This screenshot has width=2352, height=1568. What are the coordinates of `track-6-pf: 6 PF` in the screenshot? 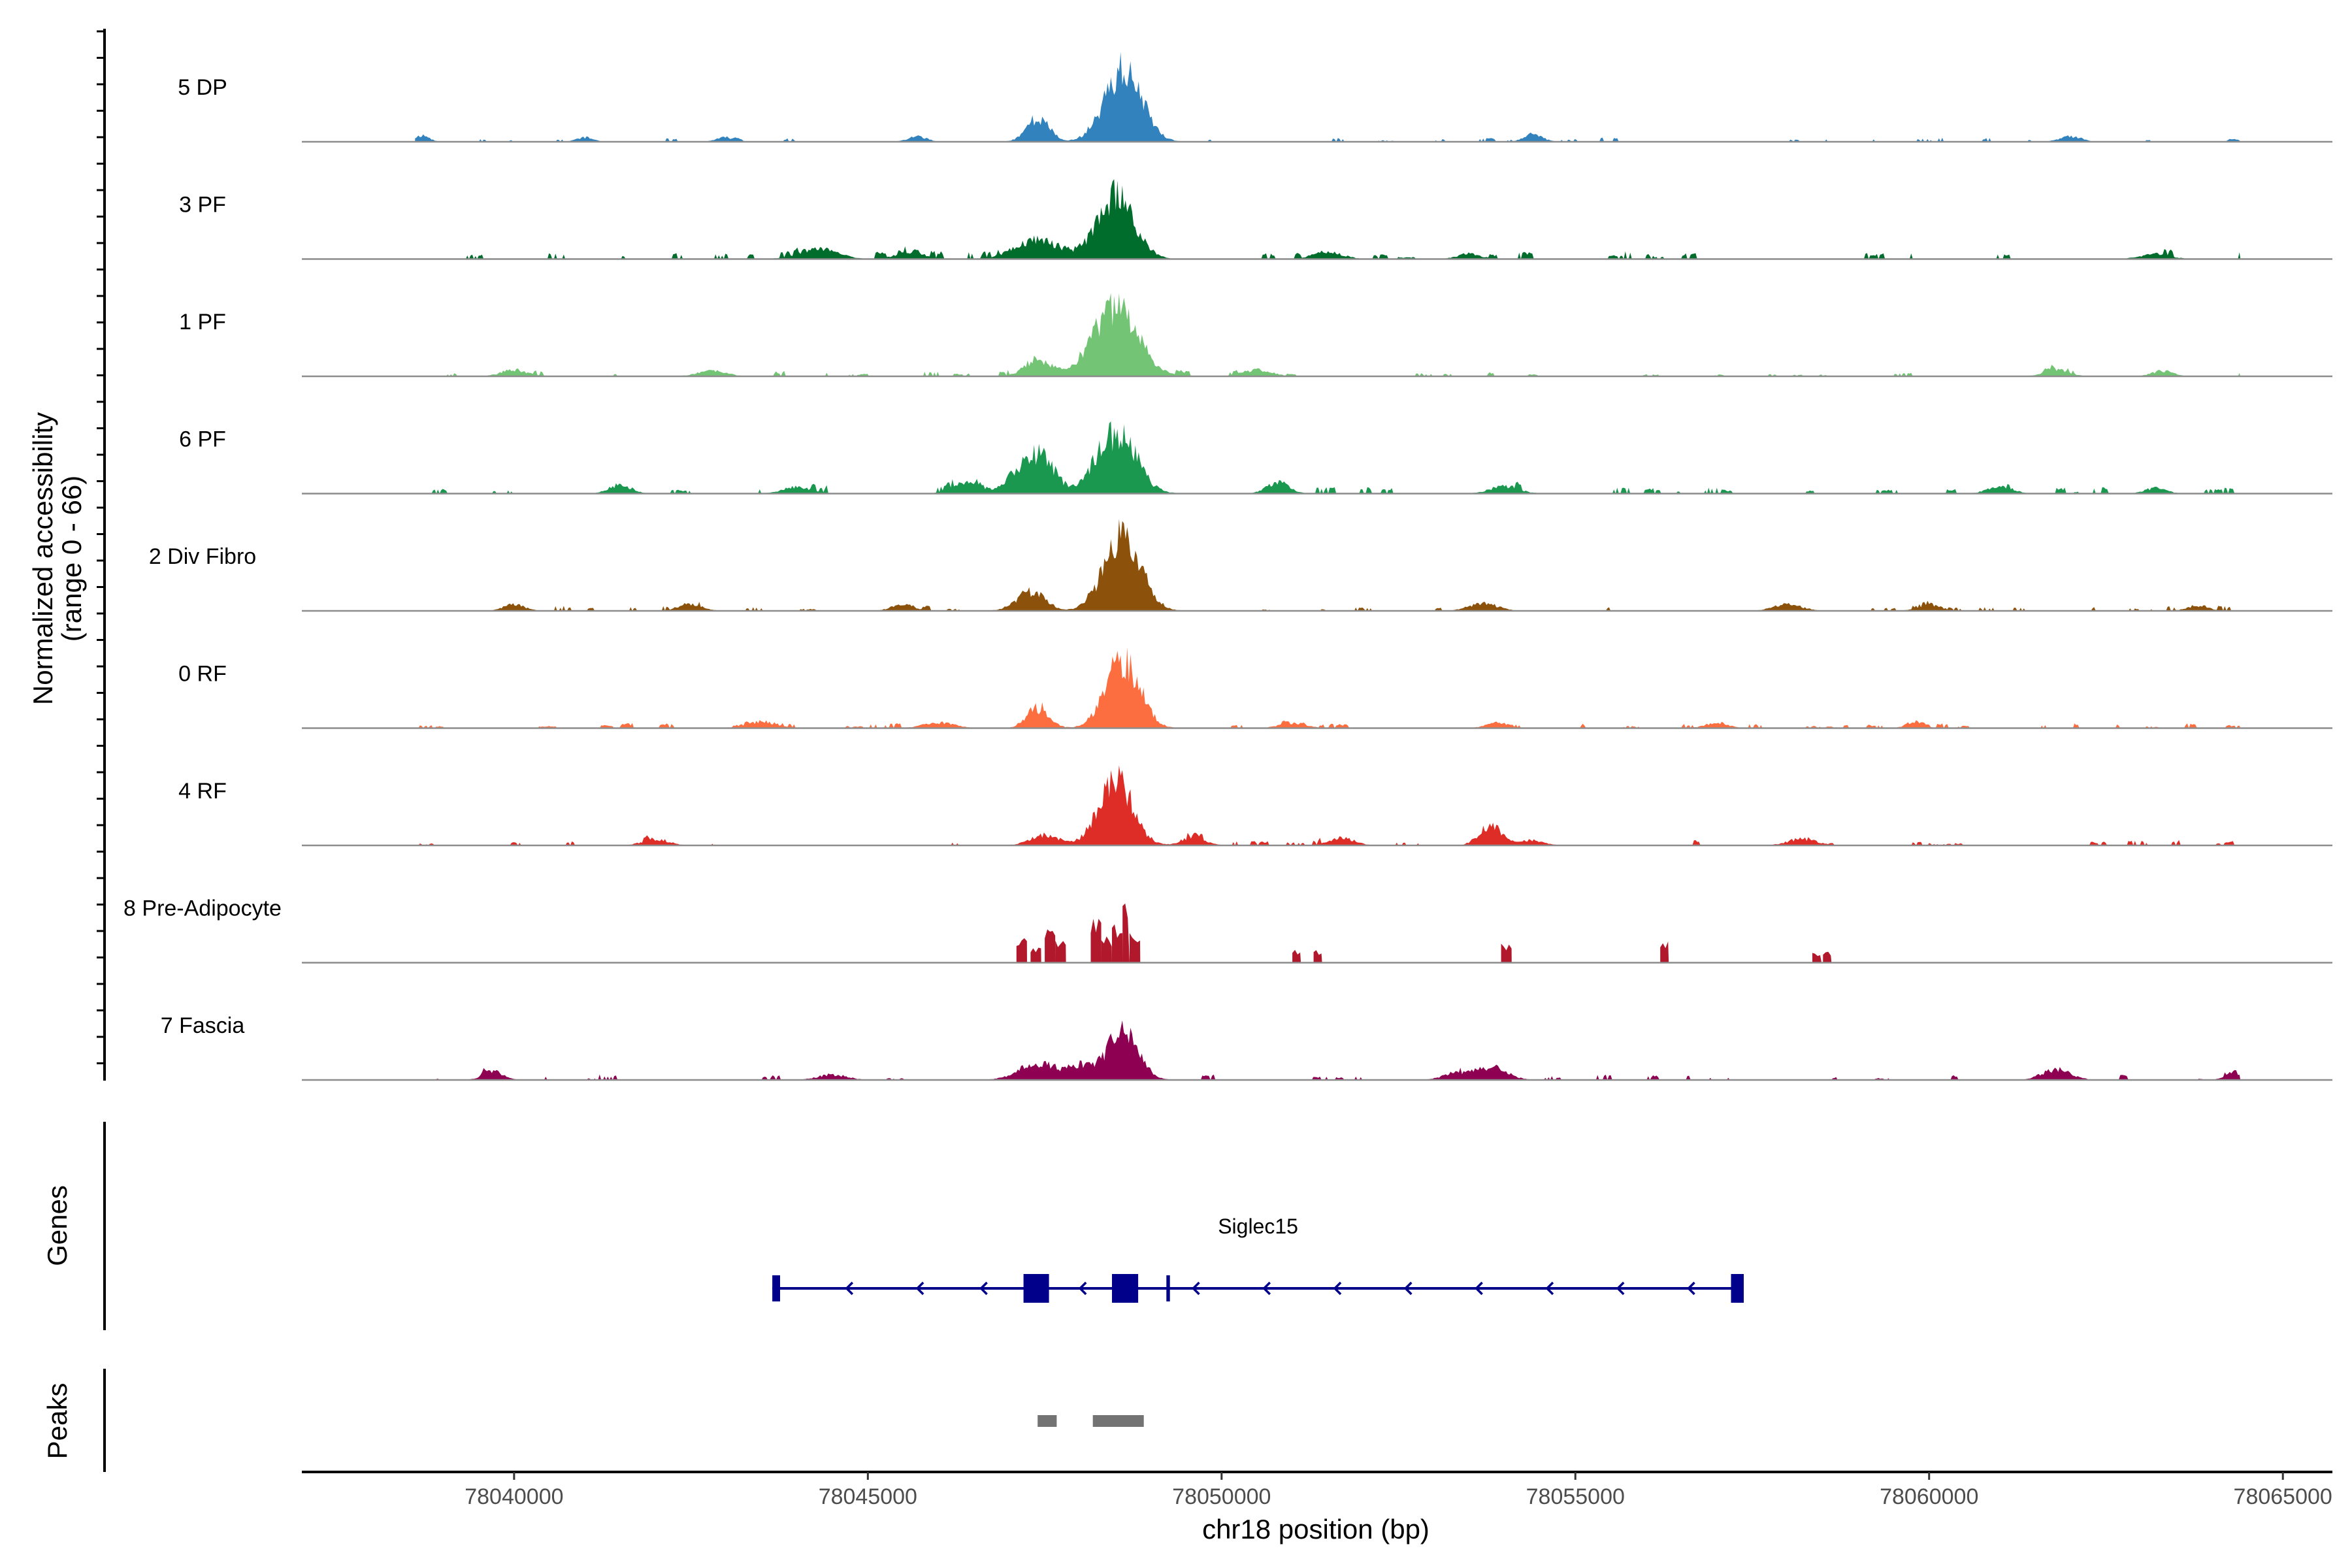 It's located at (1255, 458).